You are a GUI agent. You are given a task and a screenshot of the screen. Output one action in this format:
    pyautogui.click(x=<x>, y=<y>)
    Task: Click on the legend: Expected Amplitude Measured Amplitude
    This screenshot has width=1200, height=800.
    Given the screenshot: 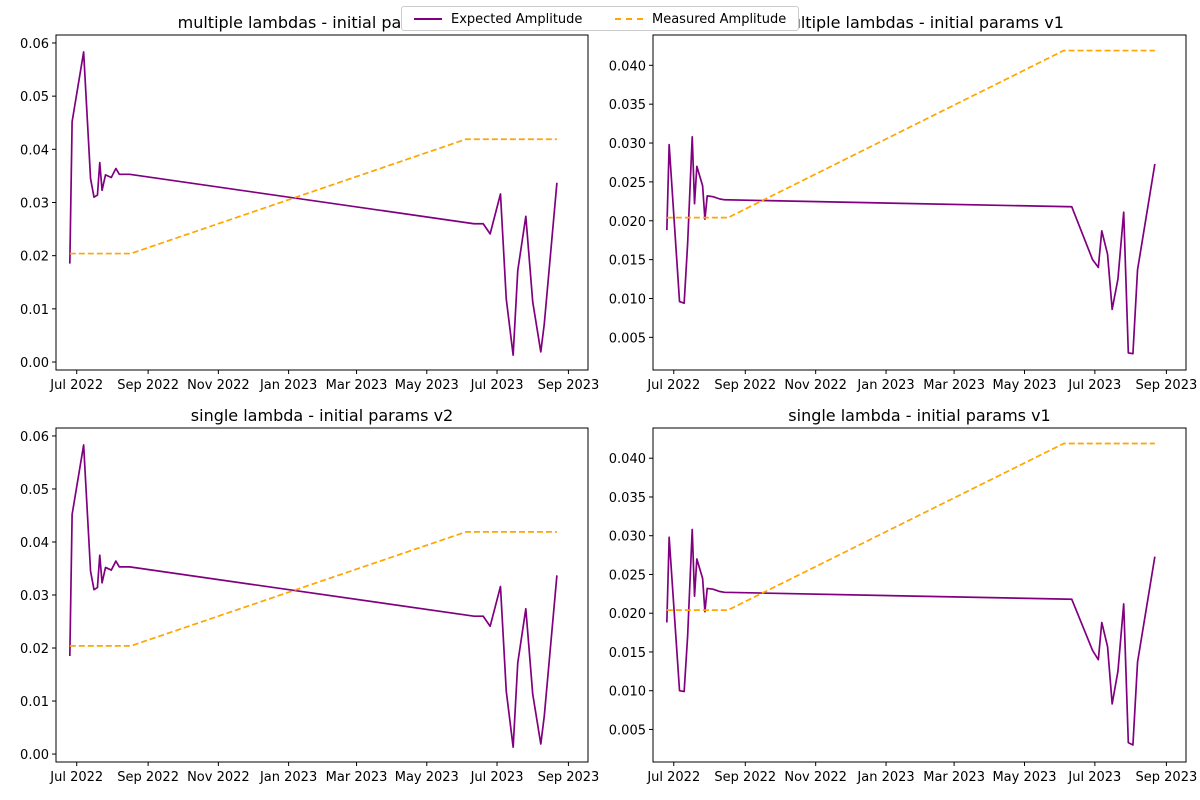 What is the action you would take?
    pyautogui.click(x=600, y=18)
    